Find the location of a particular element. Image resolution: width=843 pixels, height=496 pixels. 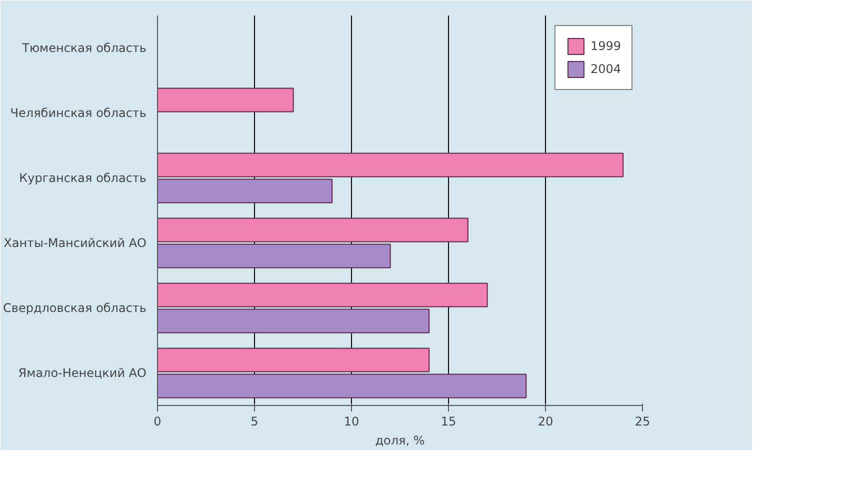

x-tick-label: 0 is located at coordinates (158, 421).